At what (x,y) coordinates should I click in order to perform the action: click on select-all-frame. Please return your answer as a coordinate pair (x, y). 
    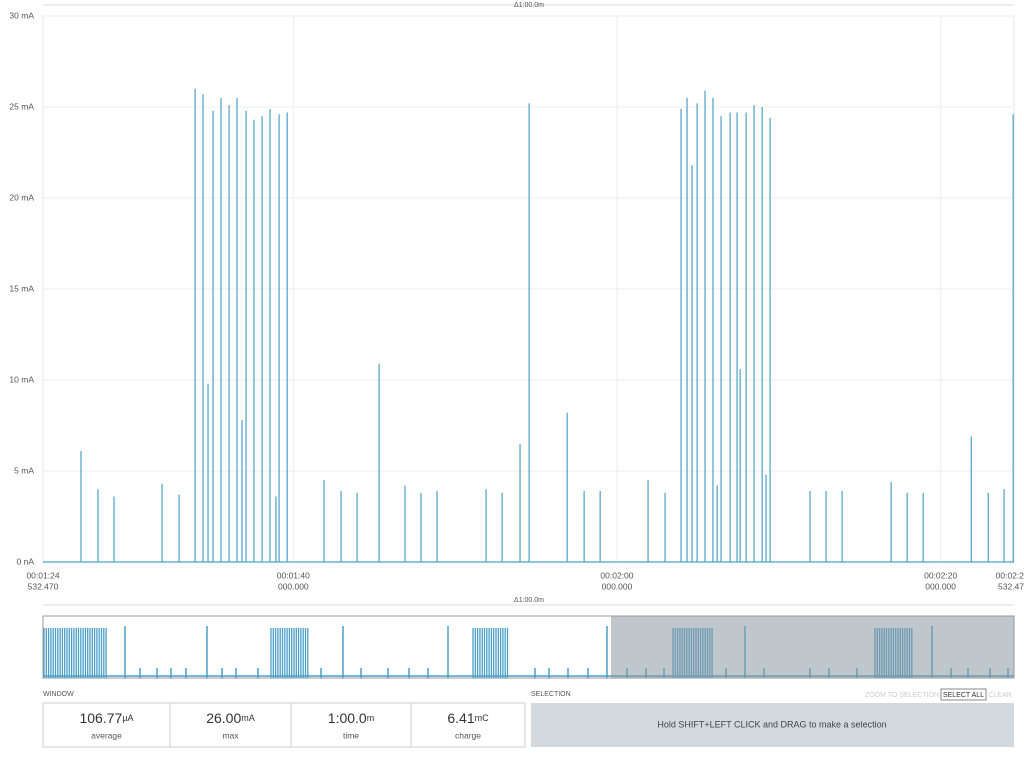
    Looking at the image, I should click on (963, 694).